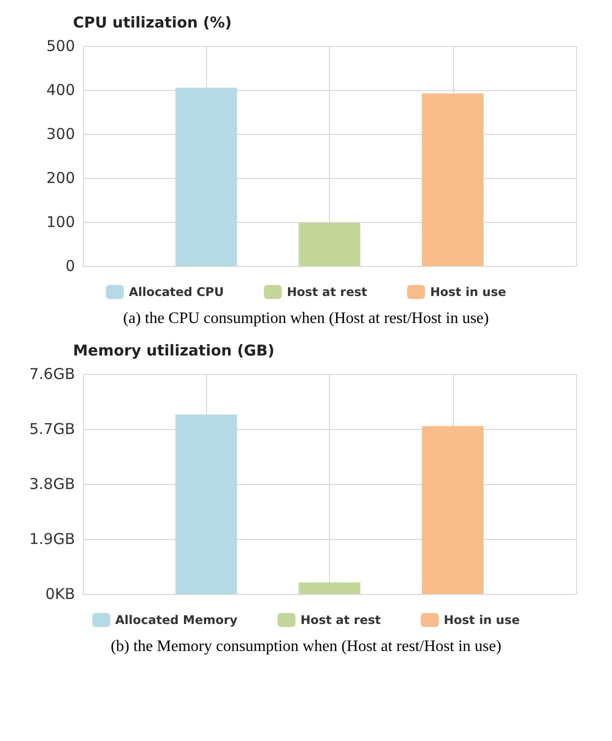 Image resolution: width=612 pixels, height=741 pixels. Describe the element at coordinates (306, 647) in the screenshot. I see `text: (b) the Memory consumption when (Host at rest/Host in use)` at that location.